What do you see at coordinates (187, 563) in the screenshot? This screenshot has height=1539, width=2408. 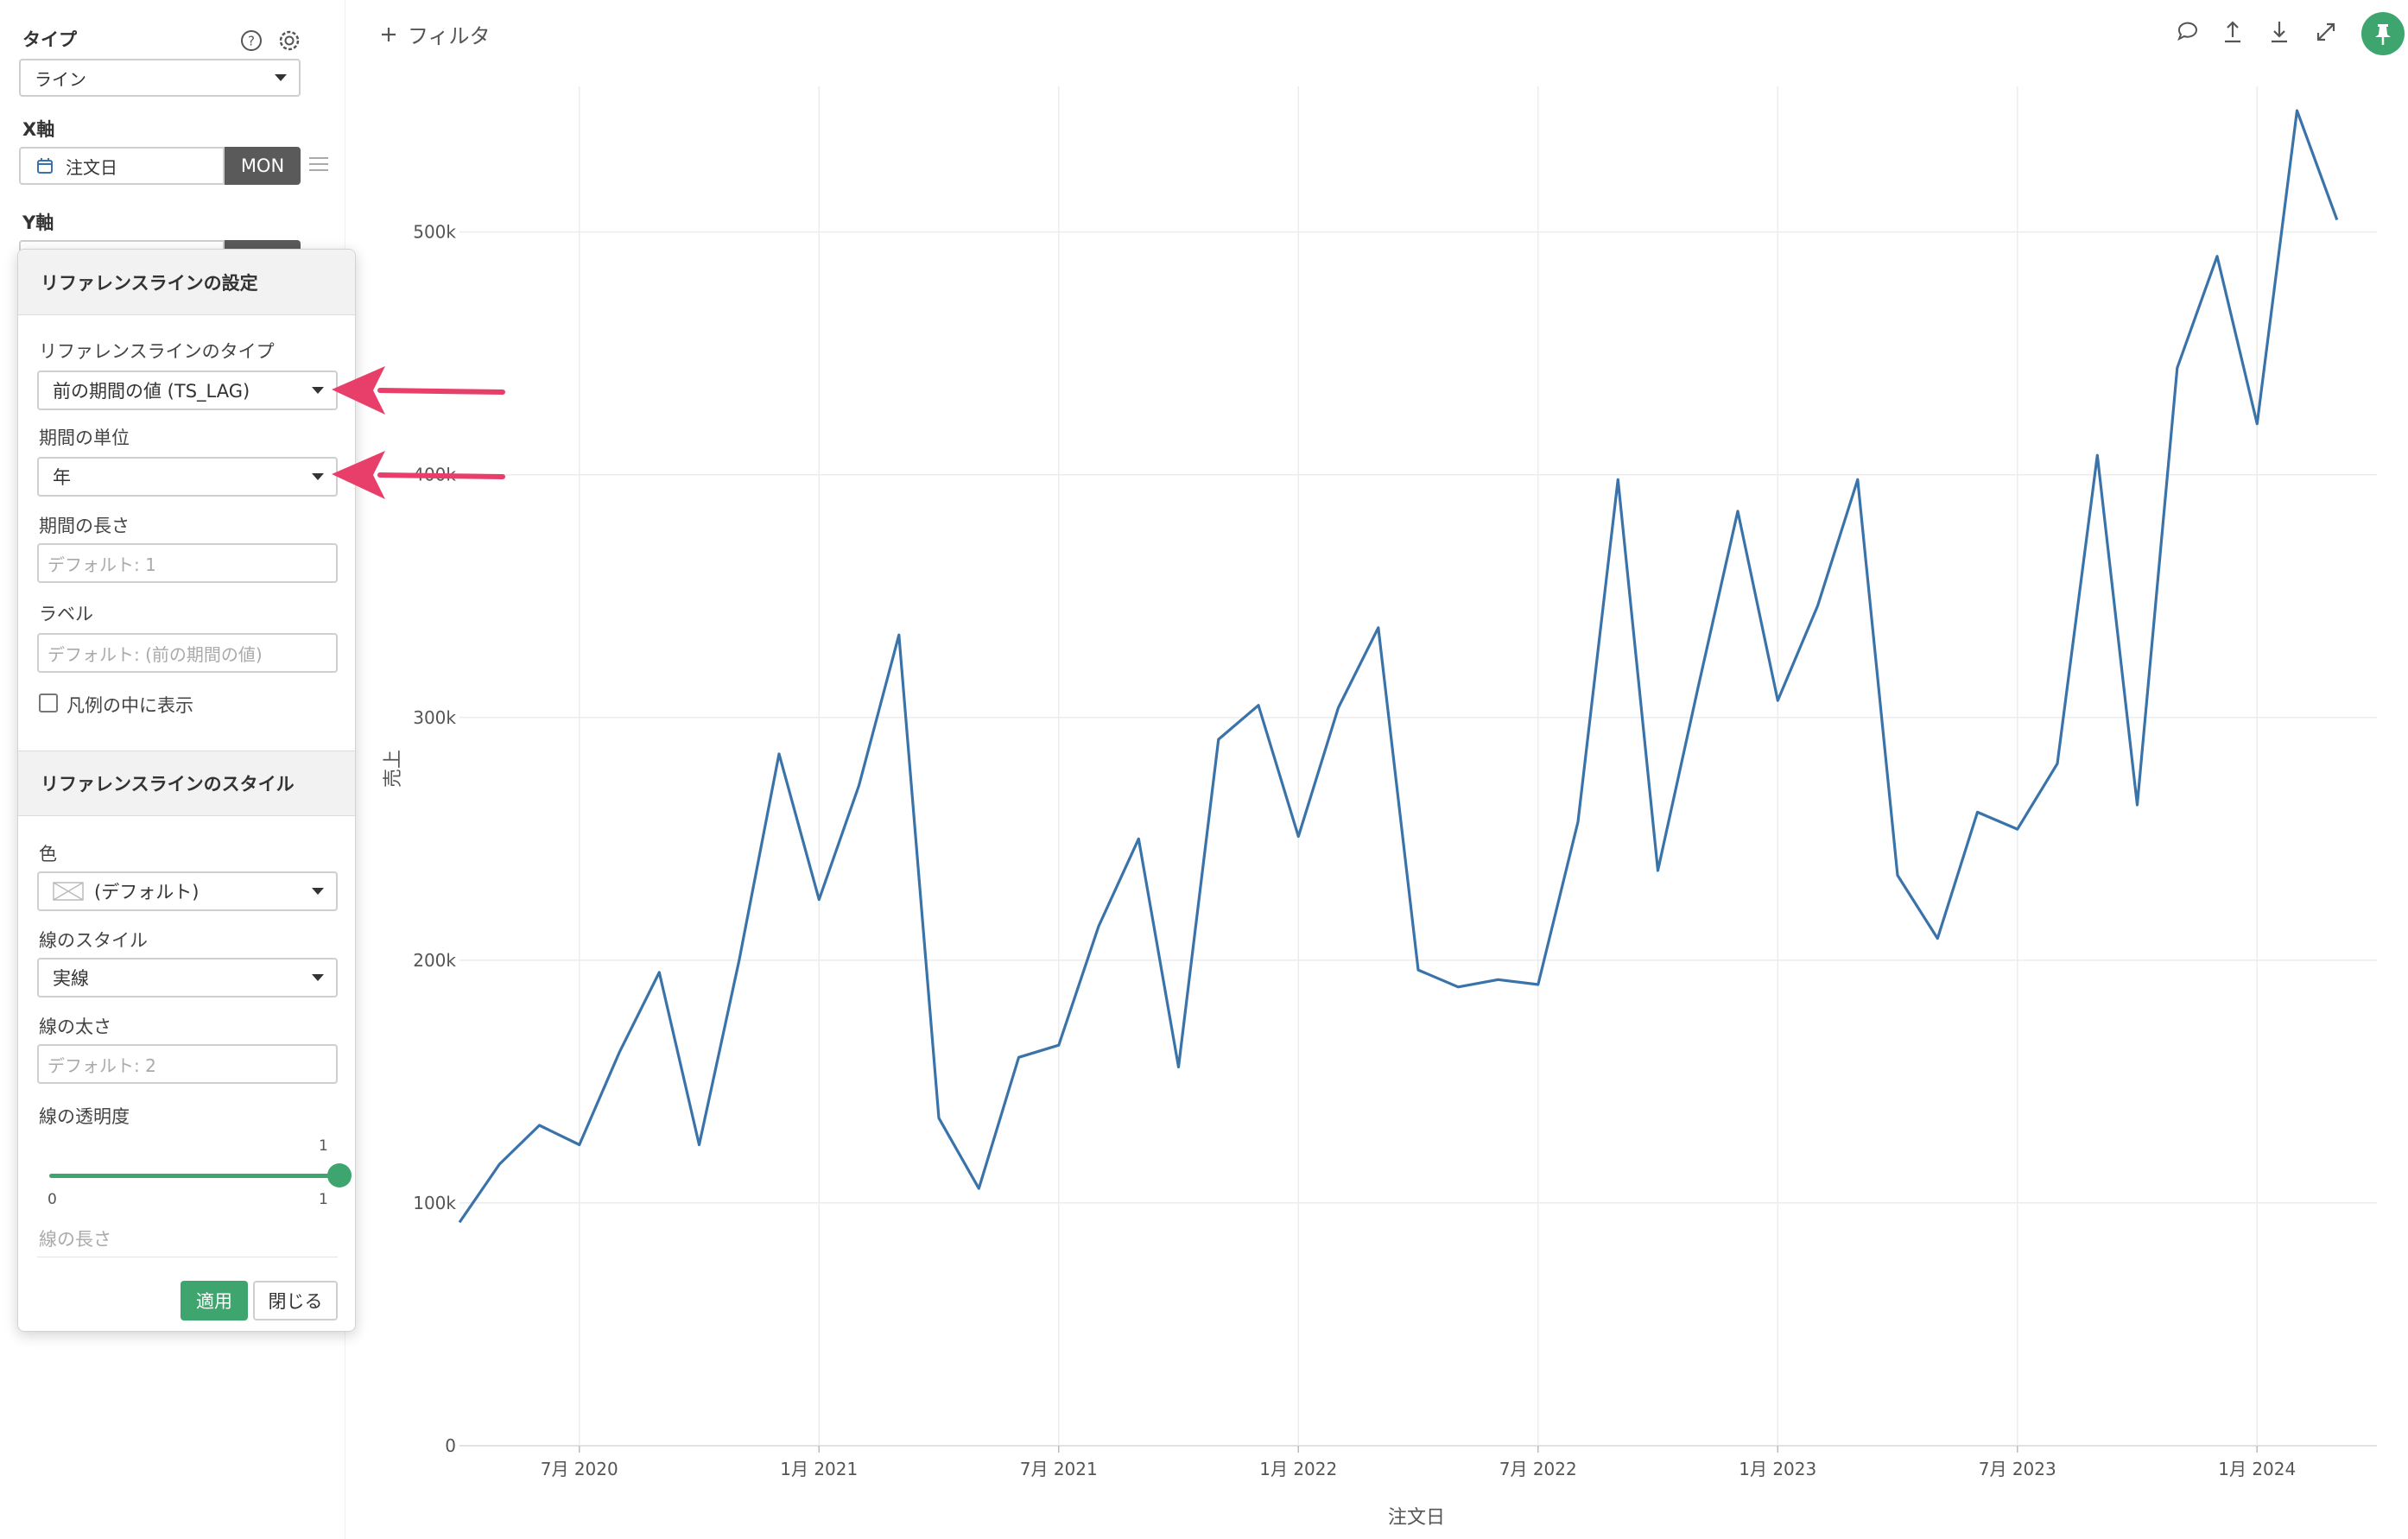 I see `period-length-input: デフォルト: 1` at bounding box center [187, 563].